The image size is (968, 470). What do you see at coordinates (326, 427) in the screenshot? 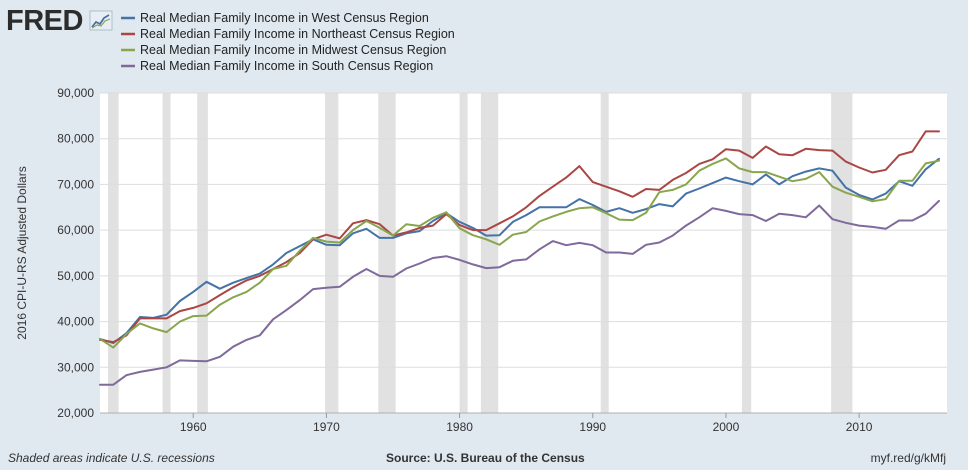
I see `x-tick-label: 1970` at bounding box center [326, 427].